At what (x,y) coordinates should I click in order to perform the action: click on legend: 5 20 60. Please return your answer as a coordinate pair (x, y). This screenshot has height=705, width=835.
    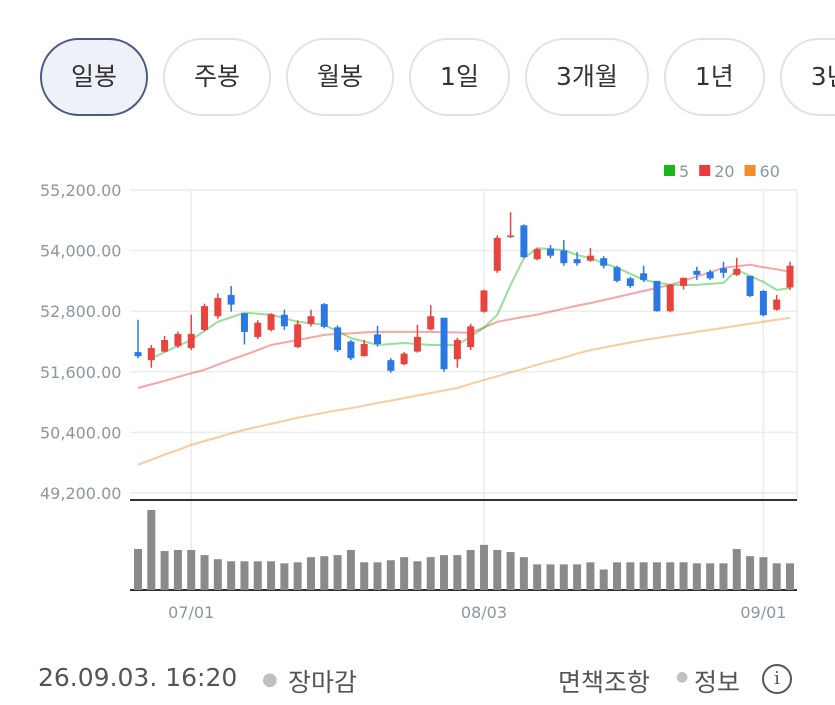
    Looking at the image, I should click on (722, 171).